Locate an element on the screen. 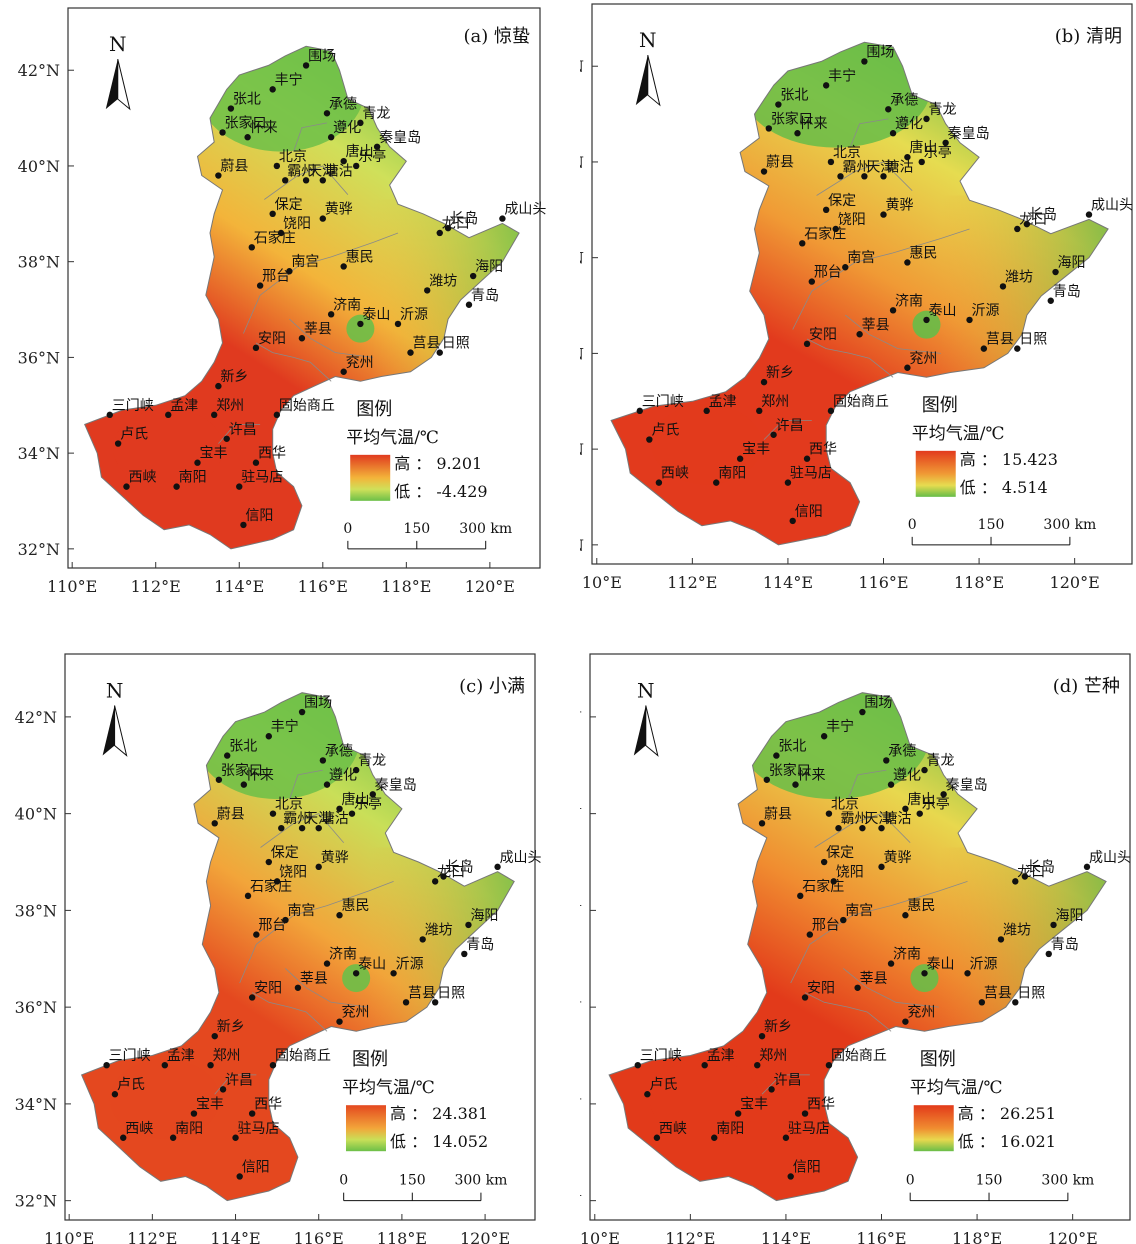 This screenshot has height=1244, width=1136. station-label: 许昌 is located at coordinates (239, 1080).